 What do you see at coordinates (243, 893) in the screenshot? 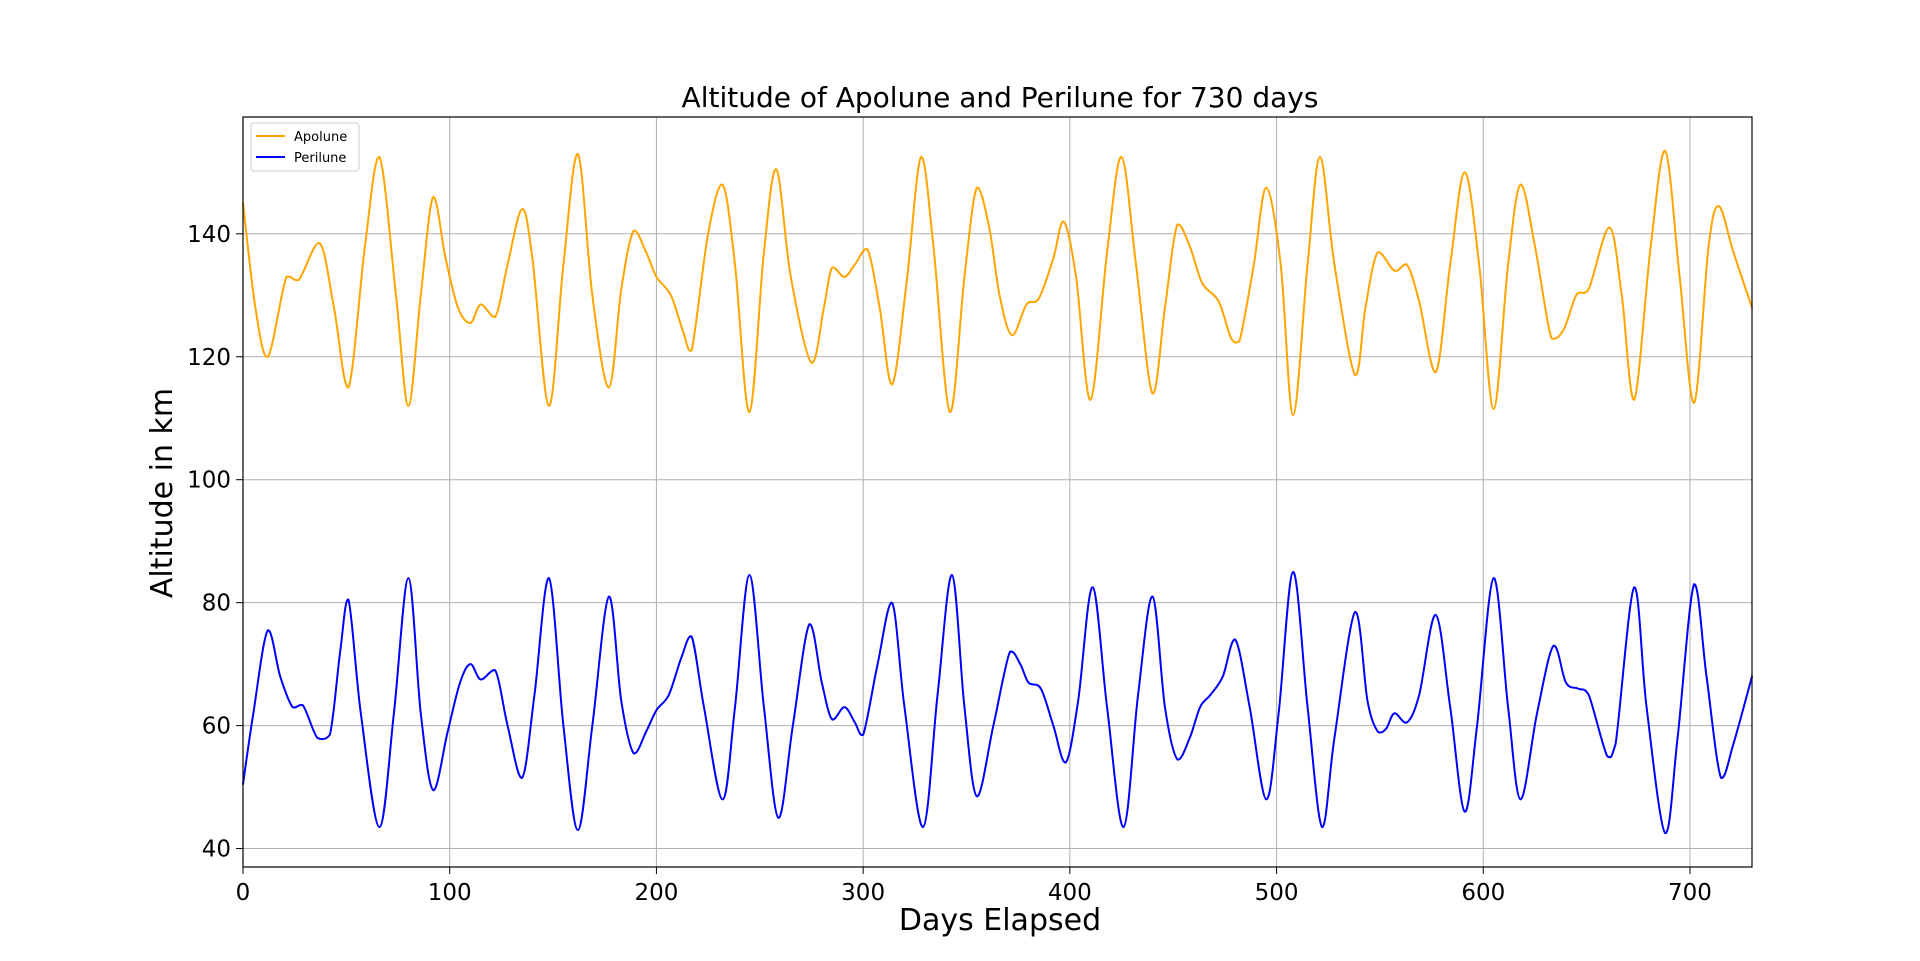
I see `x-tick-label: 0` at bounding box center [243, 893].